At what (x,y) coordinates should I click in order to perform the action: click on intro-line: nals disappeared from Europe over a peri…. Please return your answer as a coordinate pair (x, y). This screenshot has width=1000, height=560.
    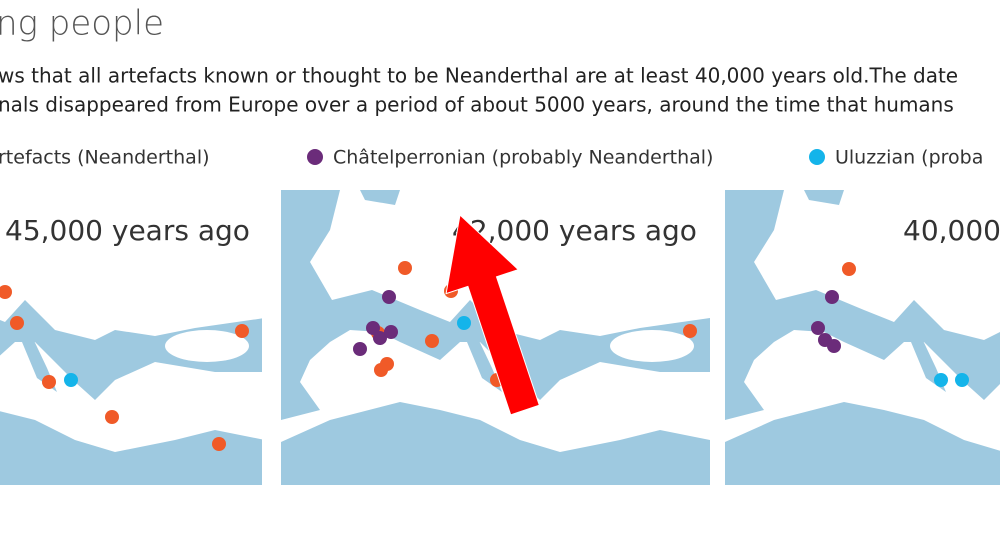
    Looking at the image, I should click on (477, 105).